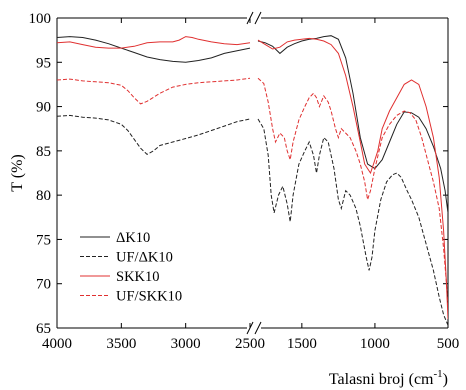 The width and height of the screenshot is (466, 390). What do you see at coordinates (302, 344) in the screenshot?
I see `x-tick-label: 1500` at bounding box center [302, 344].